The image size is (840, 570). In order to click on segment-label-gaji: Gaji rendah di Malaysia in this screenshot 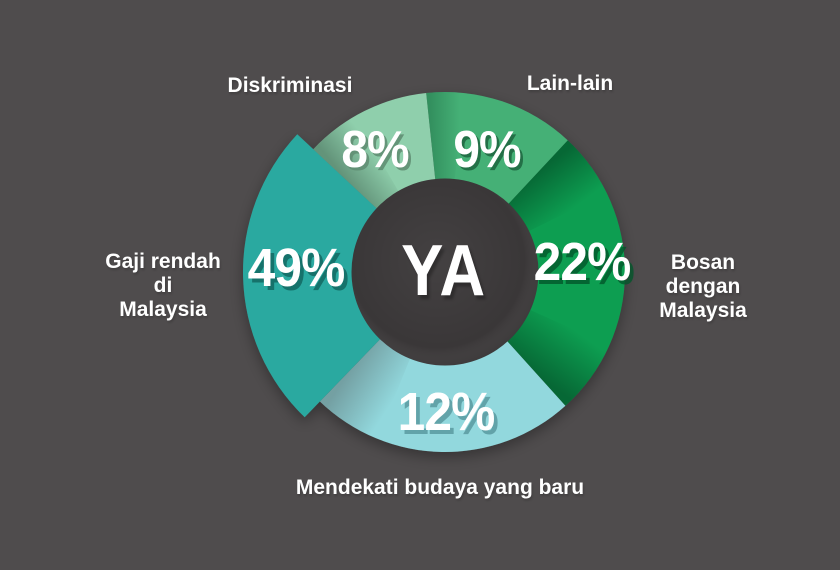, I will do `click(163, 286)`.